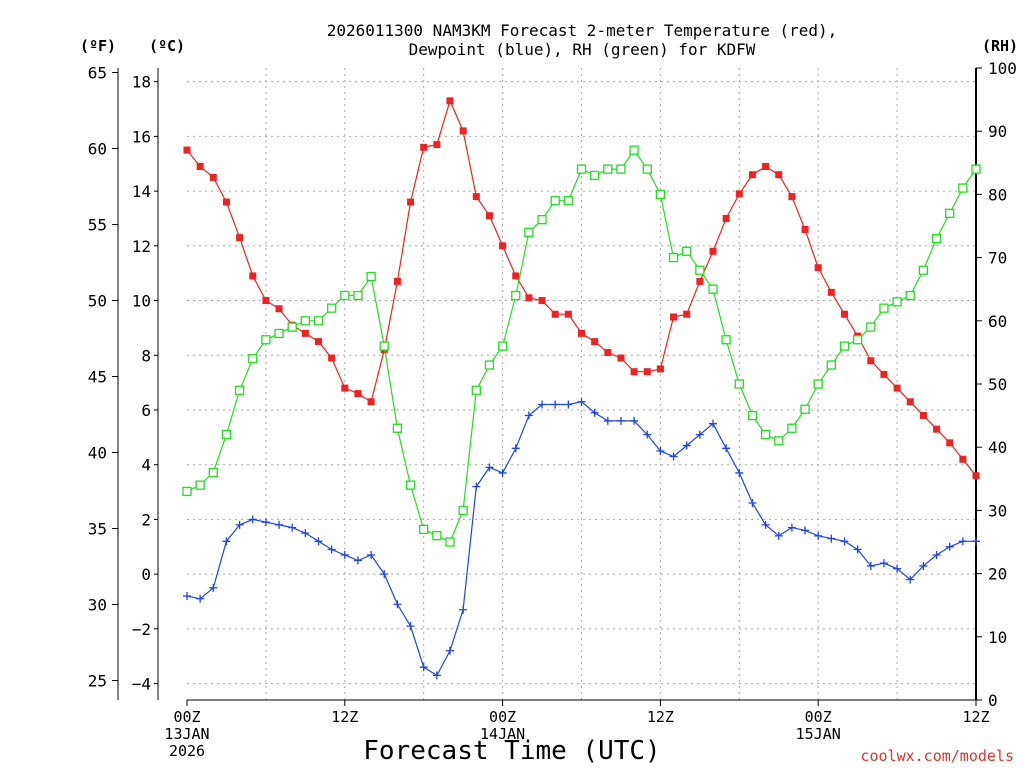 The width and height of the screenshot is (1024, 768). What do you see at coordinates (1000, 46) in the screenshot?
I see `rh-axis-label: (RH)` at bounding box center [1000, 46].